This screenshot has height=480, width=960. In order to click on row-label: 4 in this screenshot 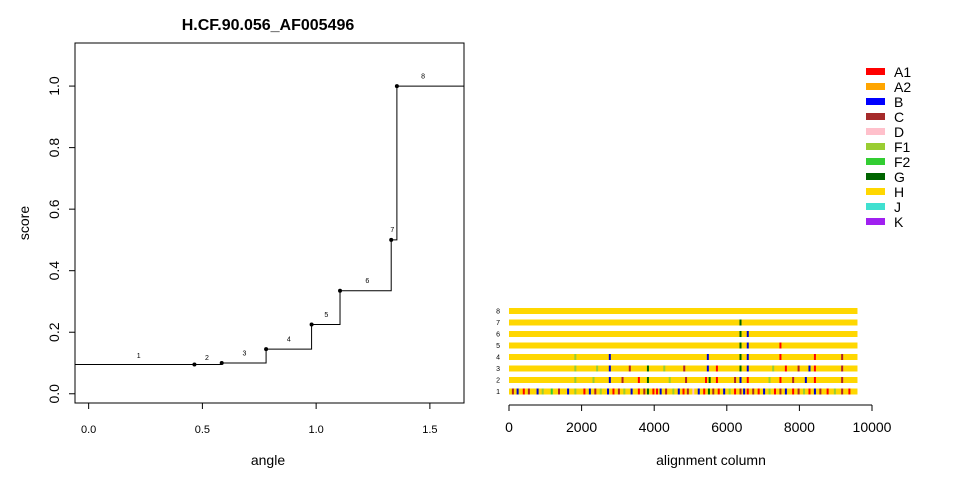, I will do `click(498, 358)`.